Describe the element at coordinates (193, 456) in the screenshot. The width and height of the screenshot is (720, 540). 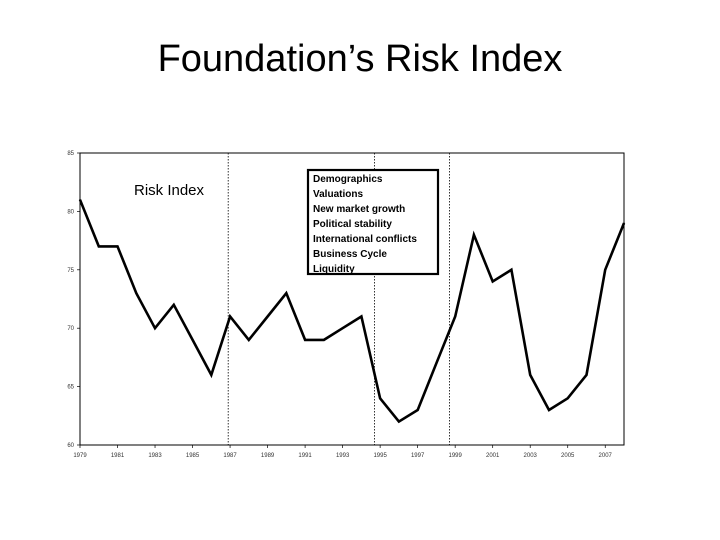
I see `x-tick-label: 1985` at that location.